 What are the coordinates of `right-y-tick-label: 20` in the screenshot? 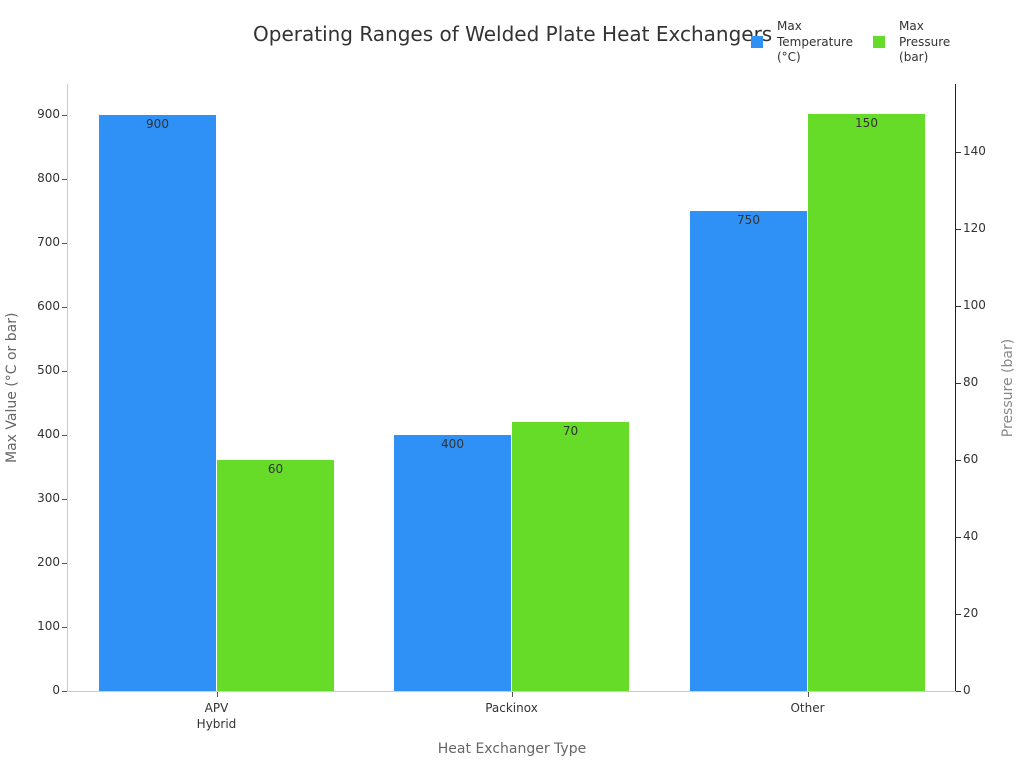 It's located at (971, 613).